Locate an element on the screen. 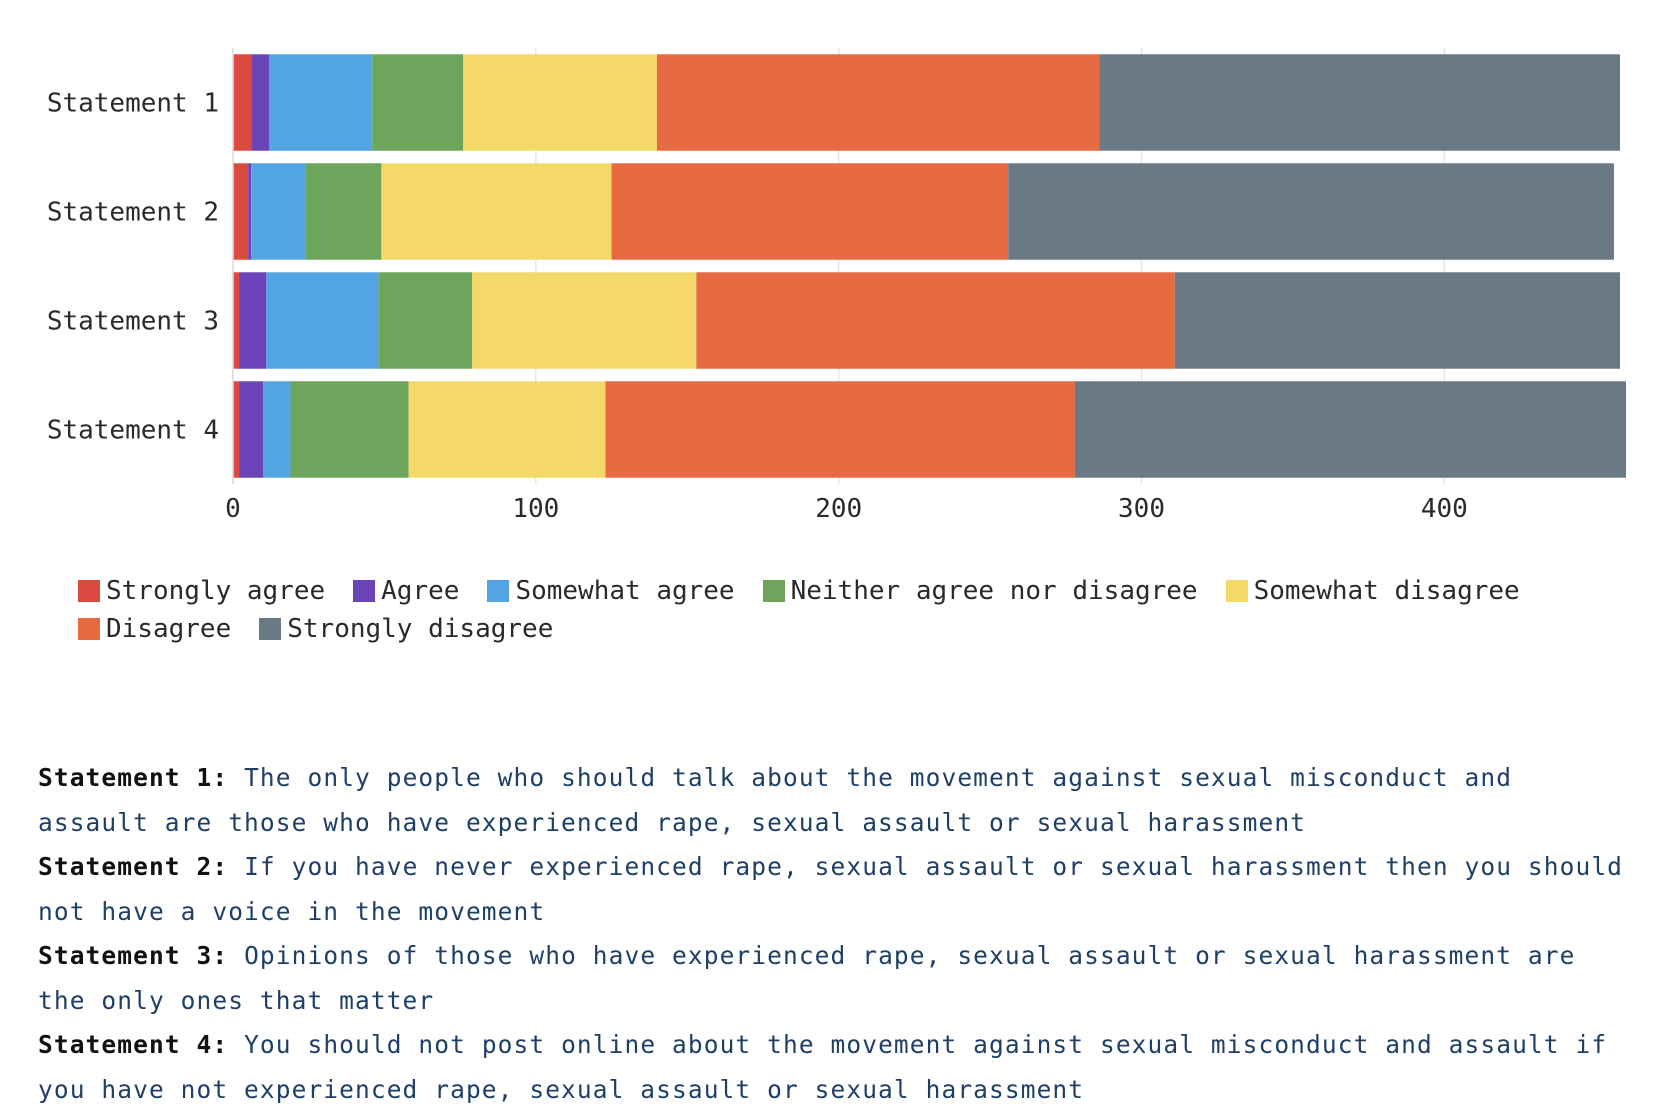  legend-label-2: Agree is located at coordinates (420, 591).